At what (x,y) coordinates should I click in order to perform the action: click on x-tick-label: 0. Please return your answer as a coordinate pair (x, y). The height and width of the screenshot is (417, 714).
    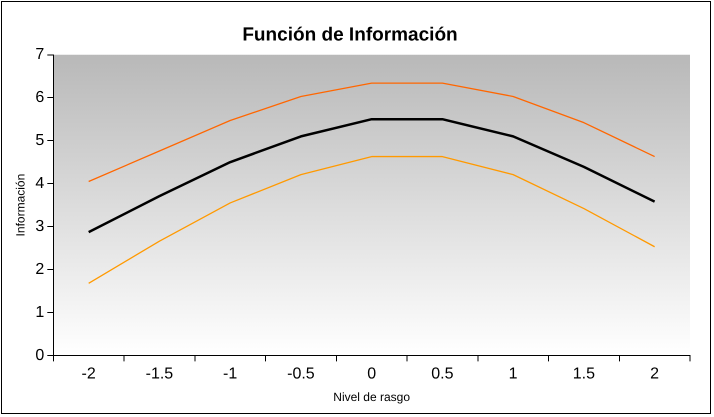
    Looking at the image, I should click on (371, 373).